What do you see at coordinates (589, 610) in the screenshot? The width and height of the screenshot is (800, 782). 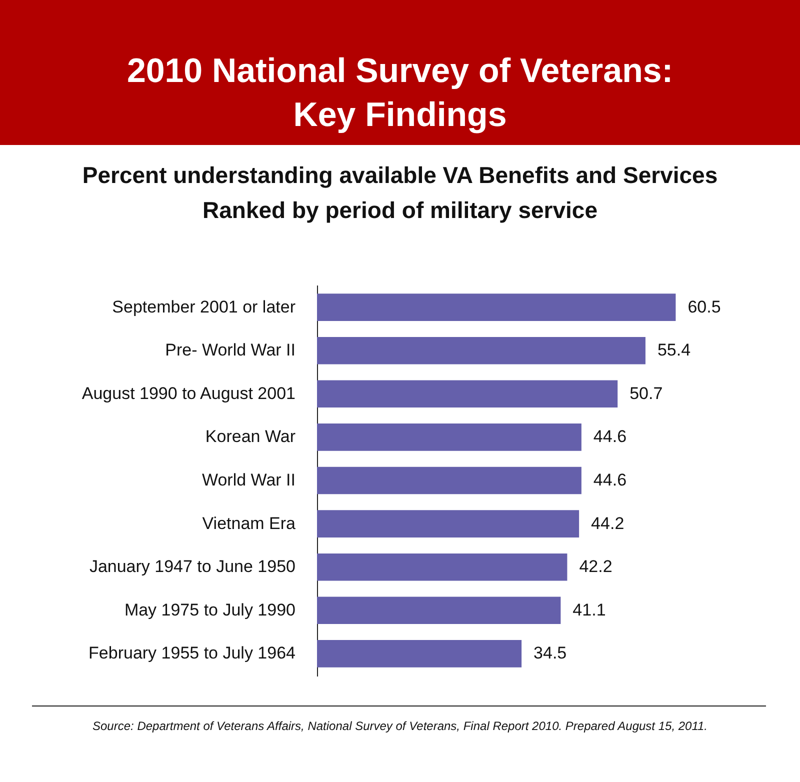 I see `data-label: 41.1` at bounding box center [589, 610].